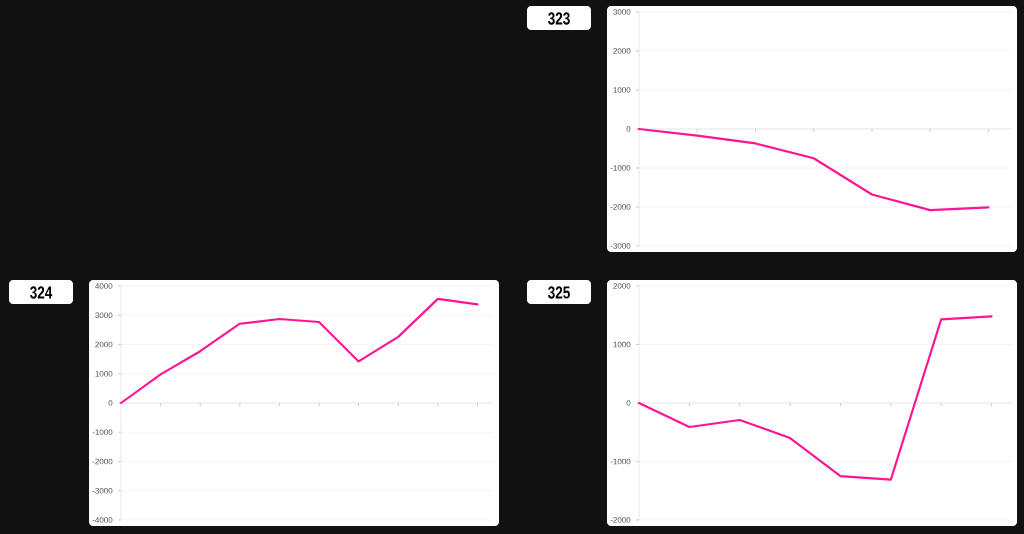 This screenshot has height=534, width=1024. Describe the element at coordinates (104, 286) in the screenshot. I see `y-tick-label: 4000` at that location.